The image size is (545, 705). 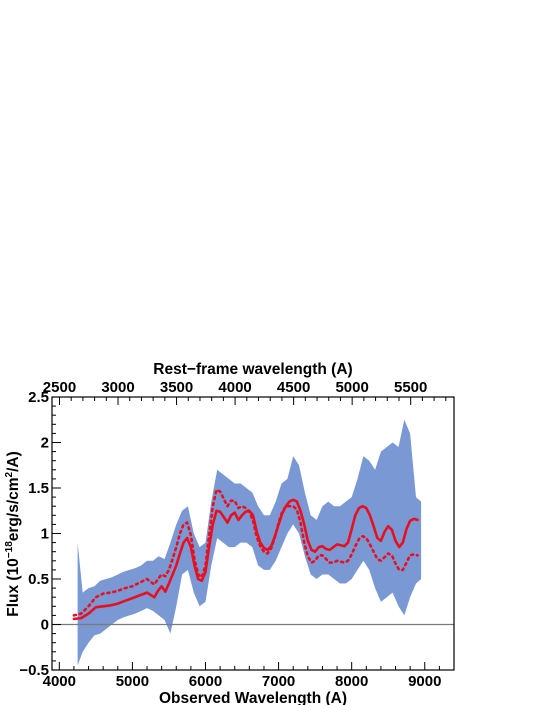 What do you see at coordinates (253, 697) in the screenshot?
I see `x-axis-title: Observed Wavelength (A)` at bounding box center [253, 697].